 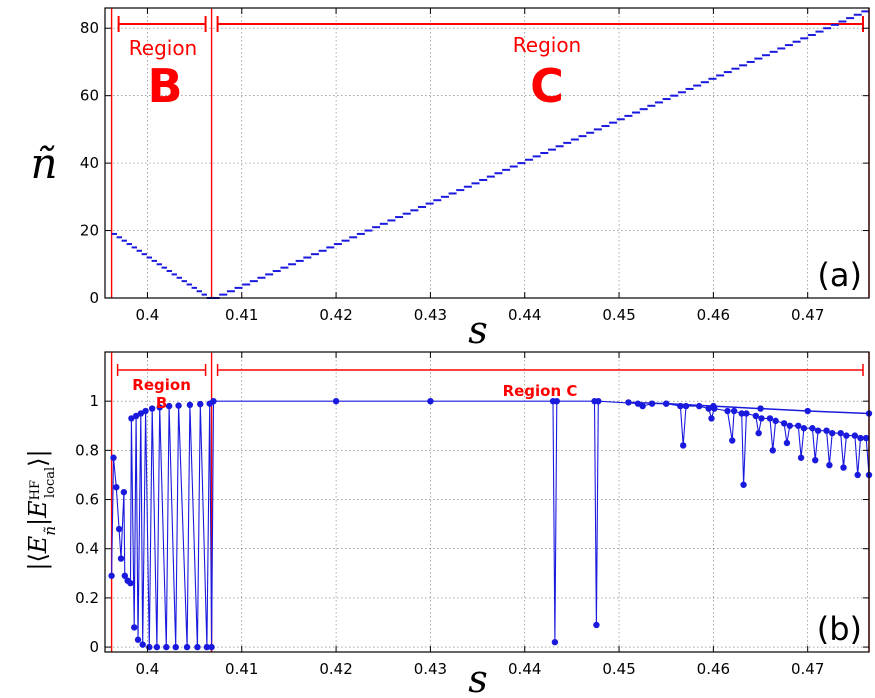 What do you see at coordinates (43, 163) in the screenshot?
I see `panel-a-y-axis-label: ñ` at bounding box center [43, 163].